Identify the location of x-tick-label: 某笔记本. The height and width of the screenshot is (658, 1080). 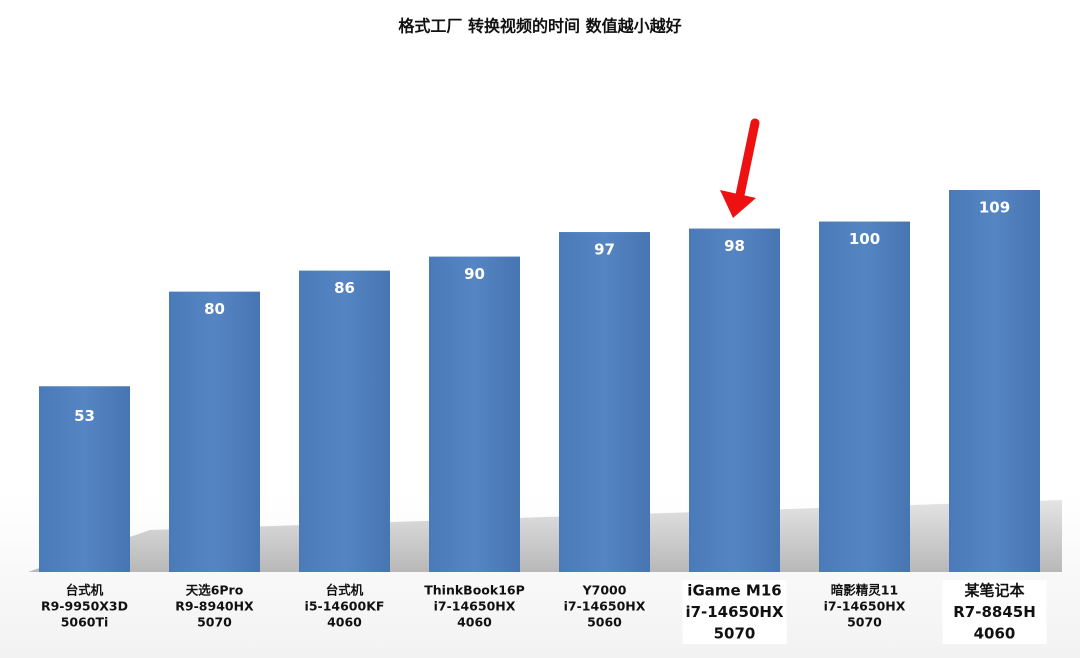
(994, 591).